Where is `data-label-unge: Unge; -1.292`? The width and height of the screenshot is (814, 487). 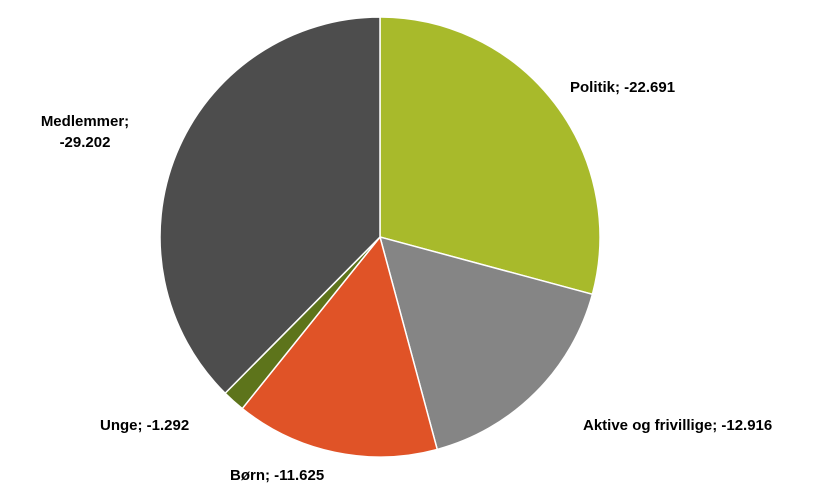 data-label-unge: Unge; -1.292 is located at coordinates (144, 425).